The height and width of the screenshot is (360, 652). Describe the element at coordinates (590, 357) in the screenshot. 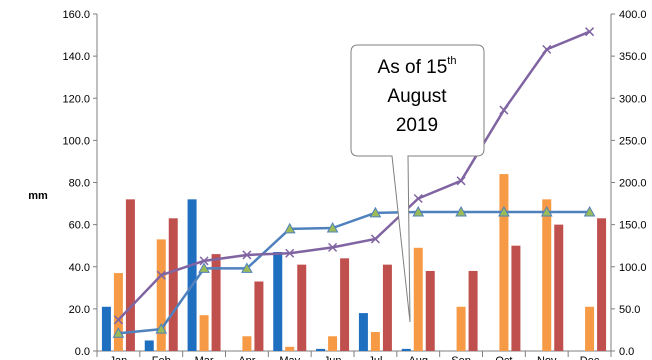

I see `category-label: Dec` at that location.